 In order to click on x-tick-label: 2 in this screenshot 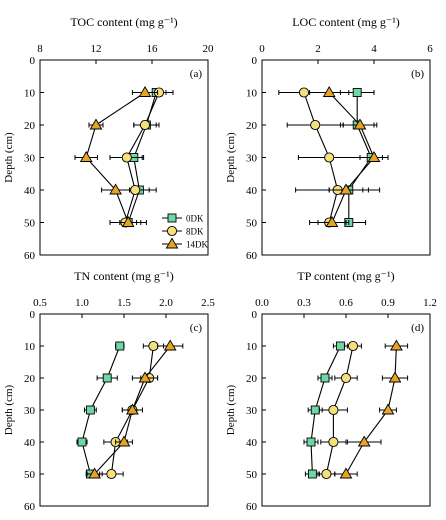, I will do `click(318, 49)`.